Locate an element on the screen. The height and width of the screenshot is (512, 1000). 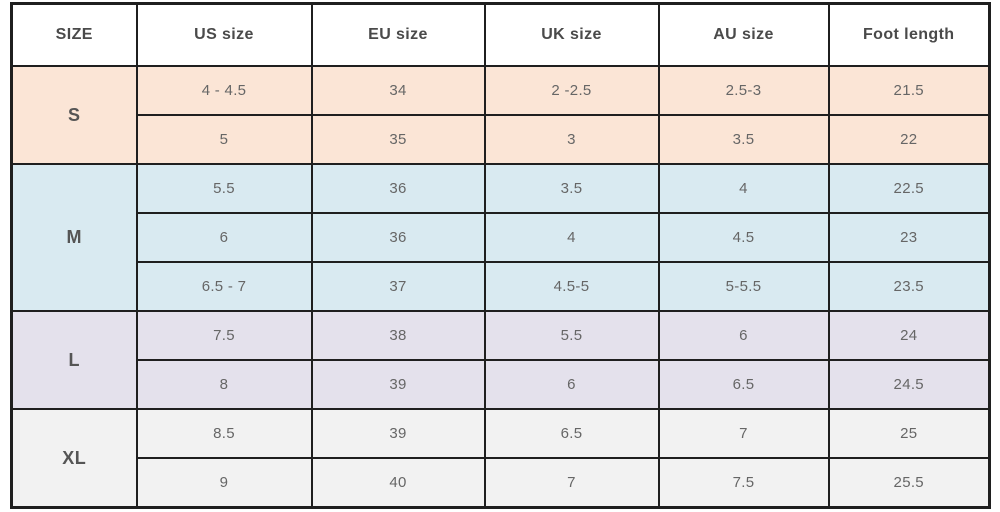
header-cell-size: SIZE is located at coordinates (74, 34).